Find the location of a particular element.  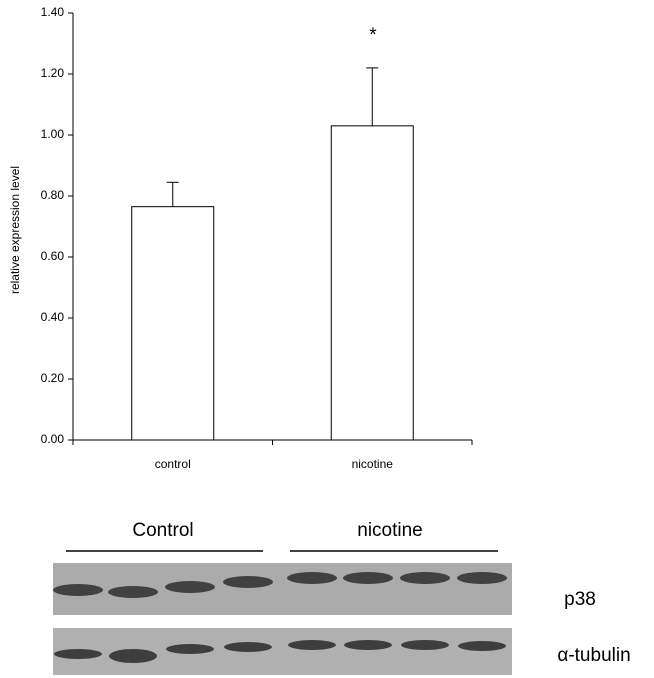

group-label: nicotine is located at coordinates (390, 530).